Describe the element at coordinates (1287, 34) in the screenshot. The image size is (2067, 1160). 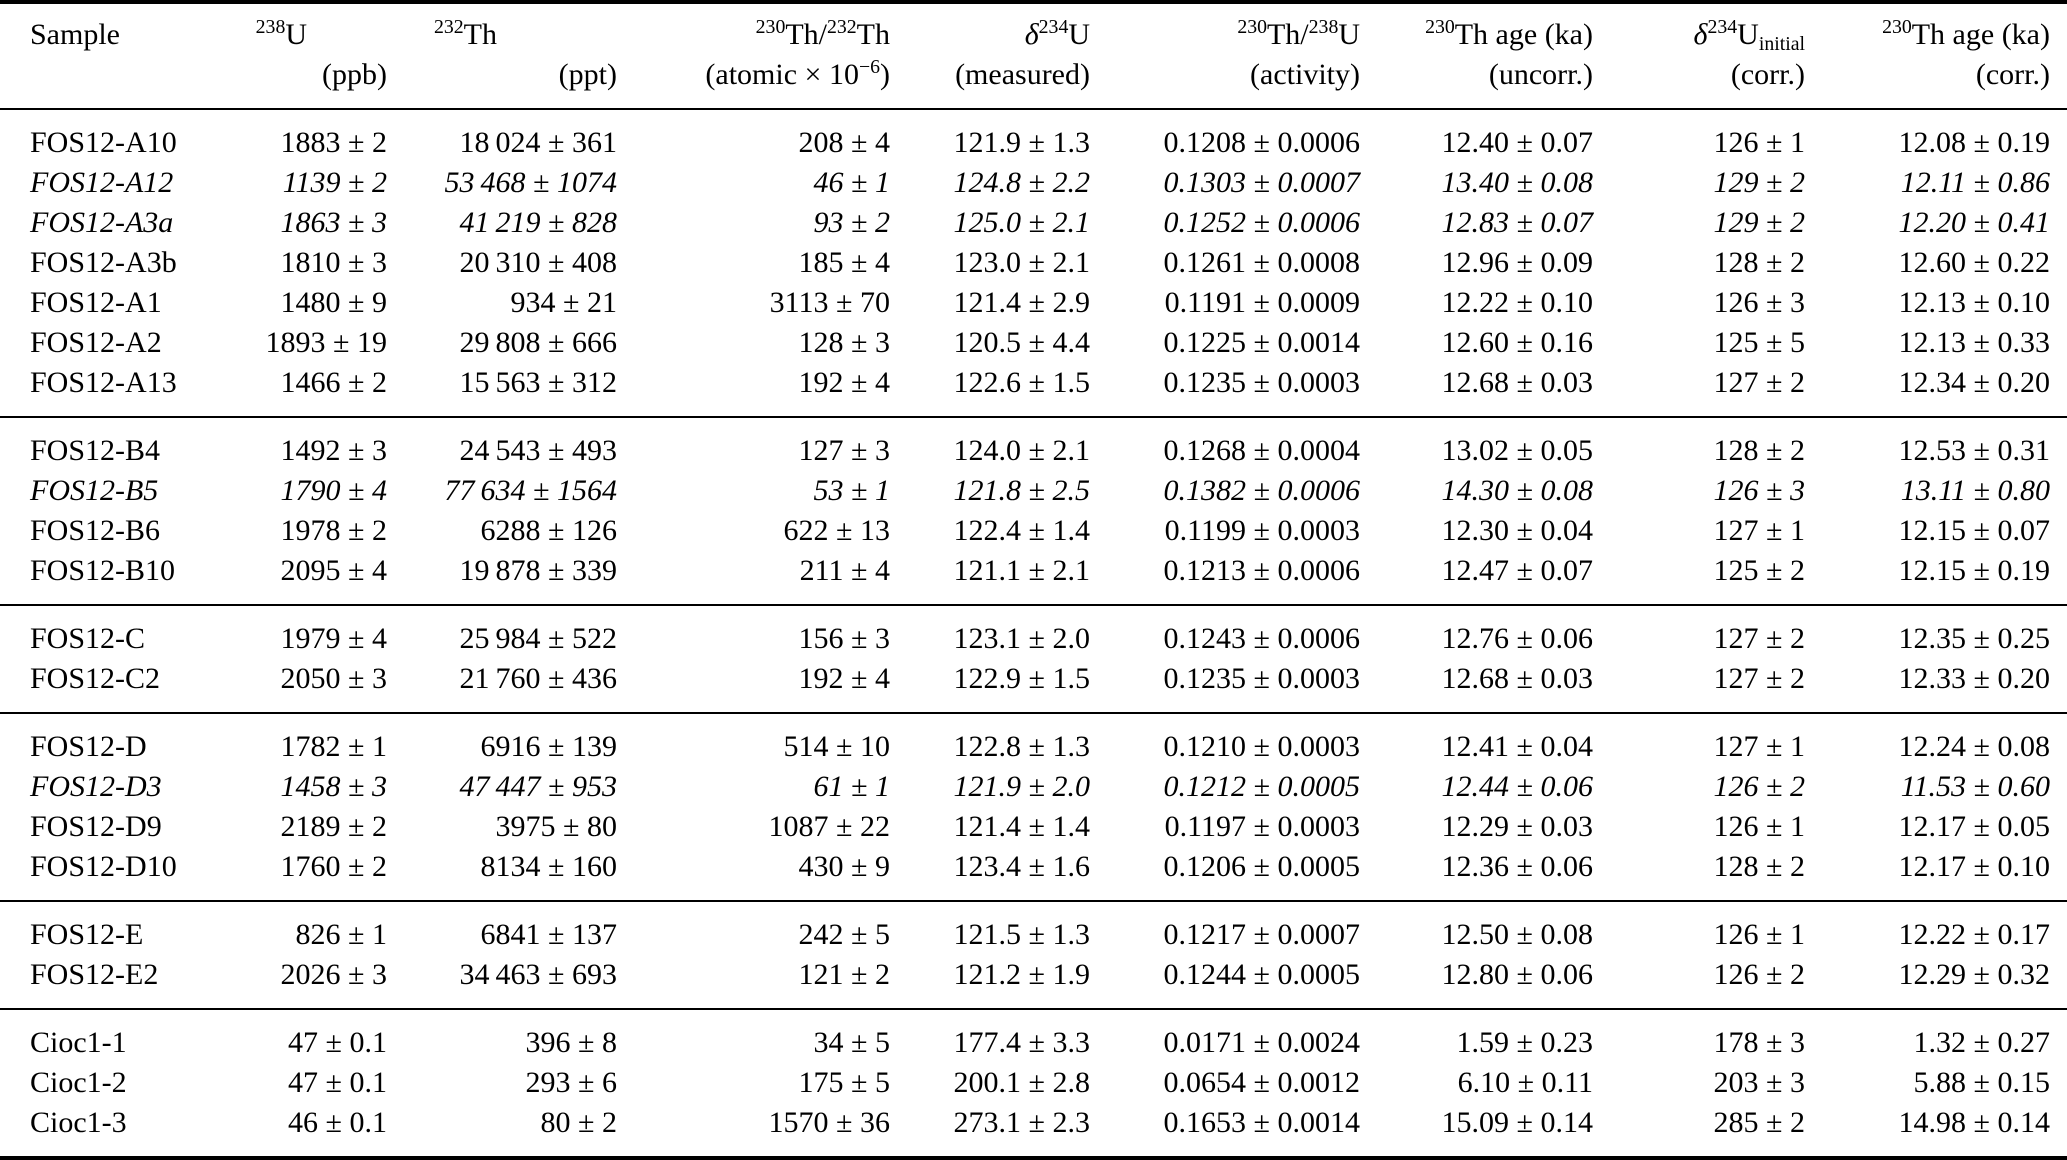
I see `label-text: Th/` at that location.